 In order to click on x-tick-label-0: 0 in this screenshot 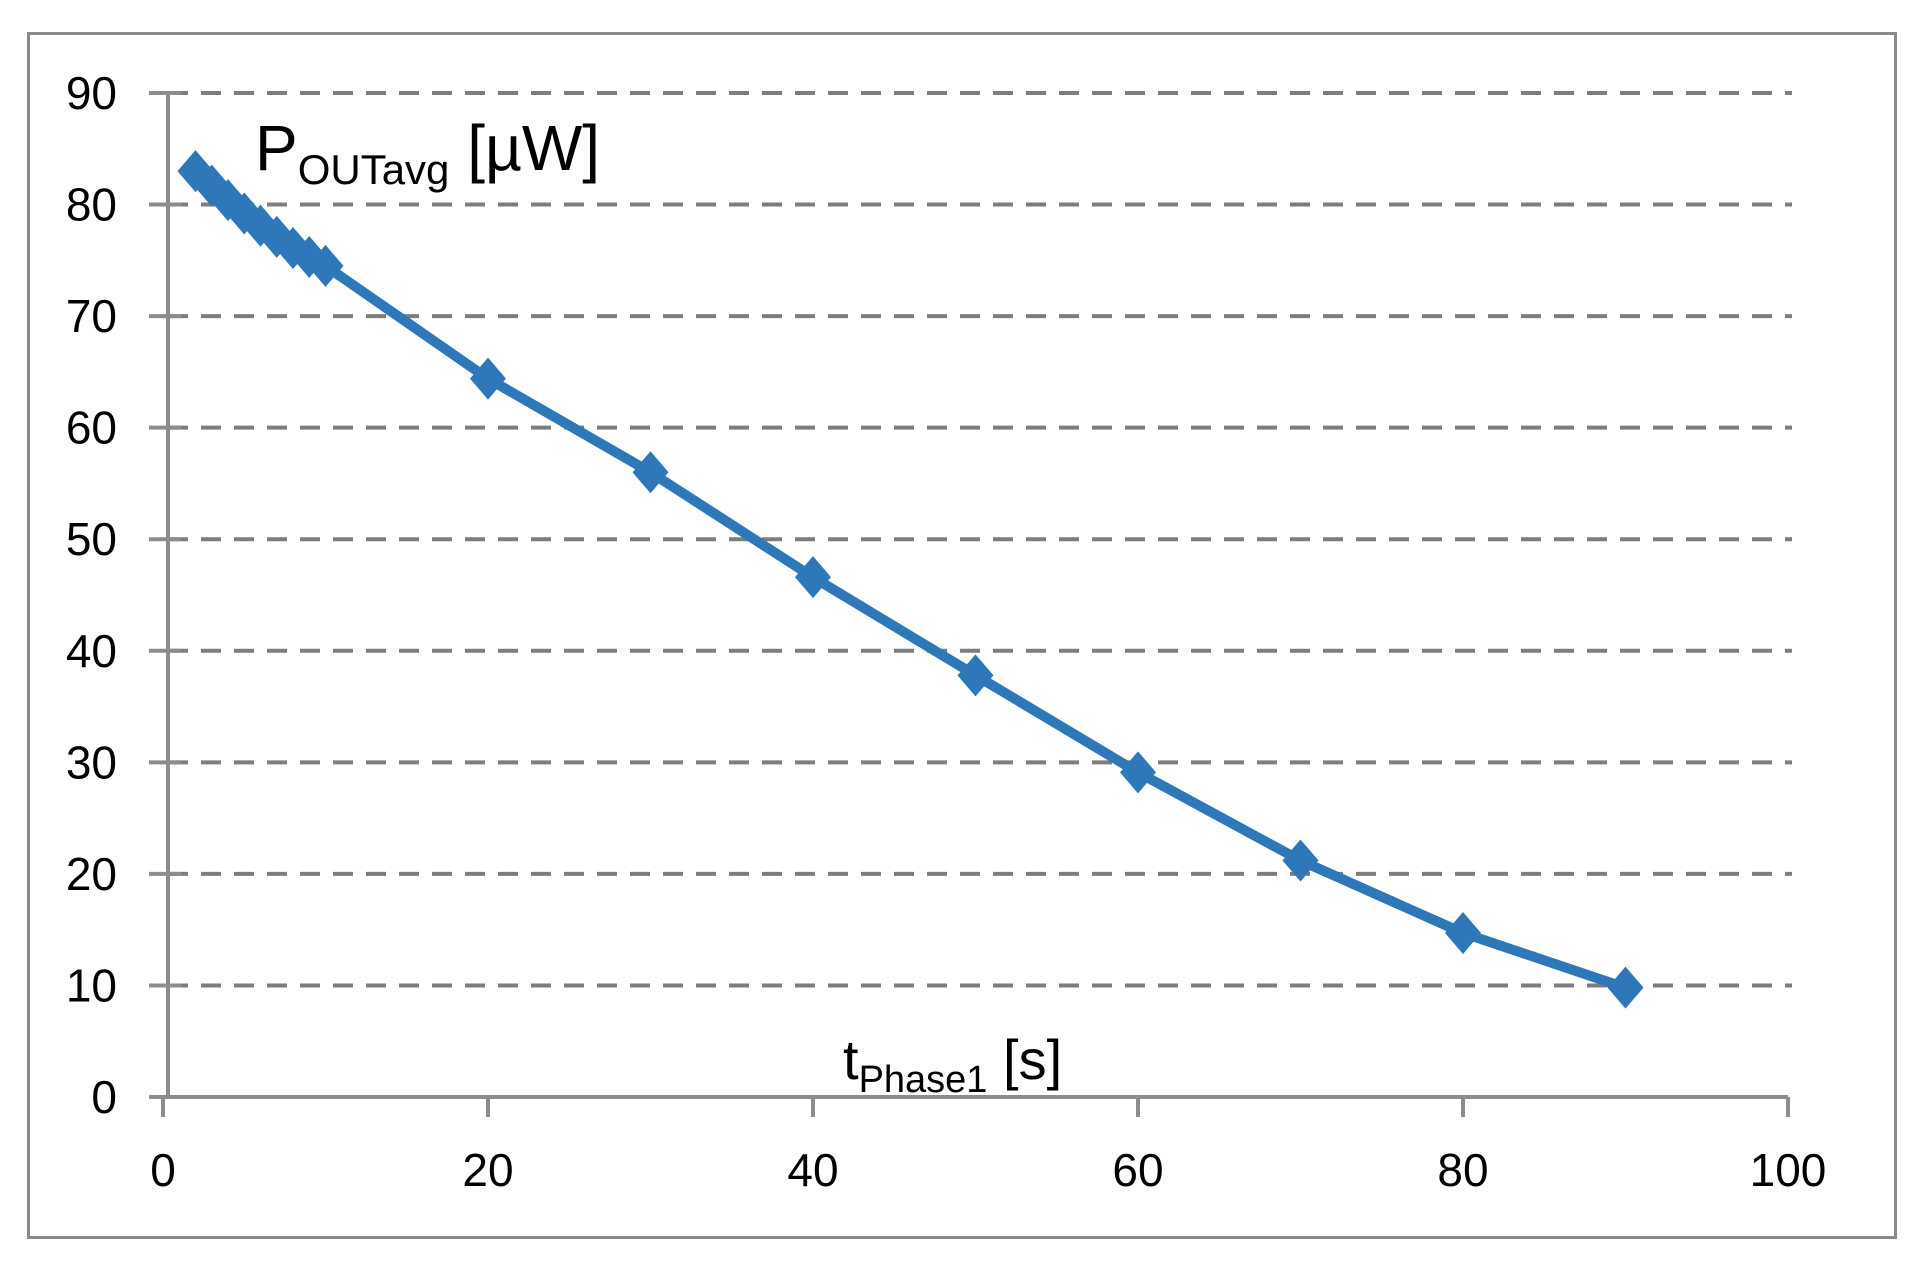, I will do `click(163, 1170)`.